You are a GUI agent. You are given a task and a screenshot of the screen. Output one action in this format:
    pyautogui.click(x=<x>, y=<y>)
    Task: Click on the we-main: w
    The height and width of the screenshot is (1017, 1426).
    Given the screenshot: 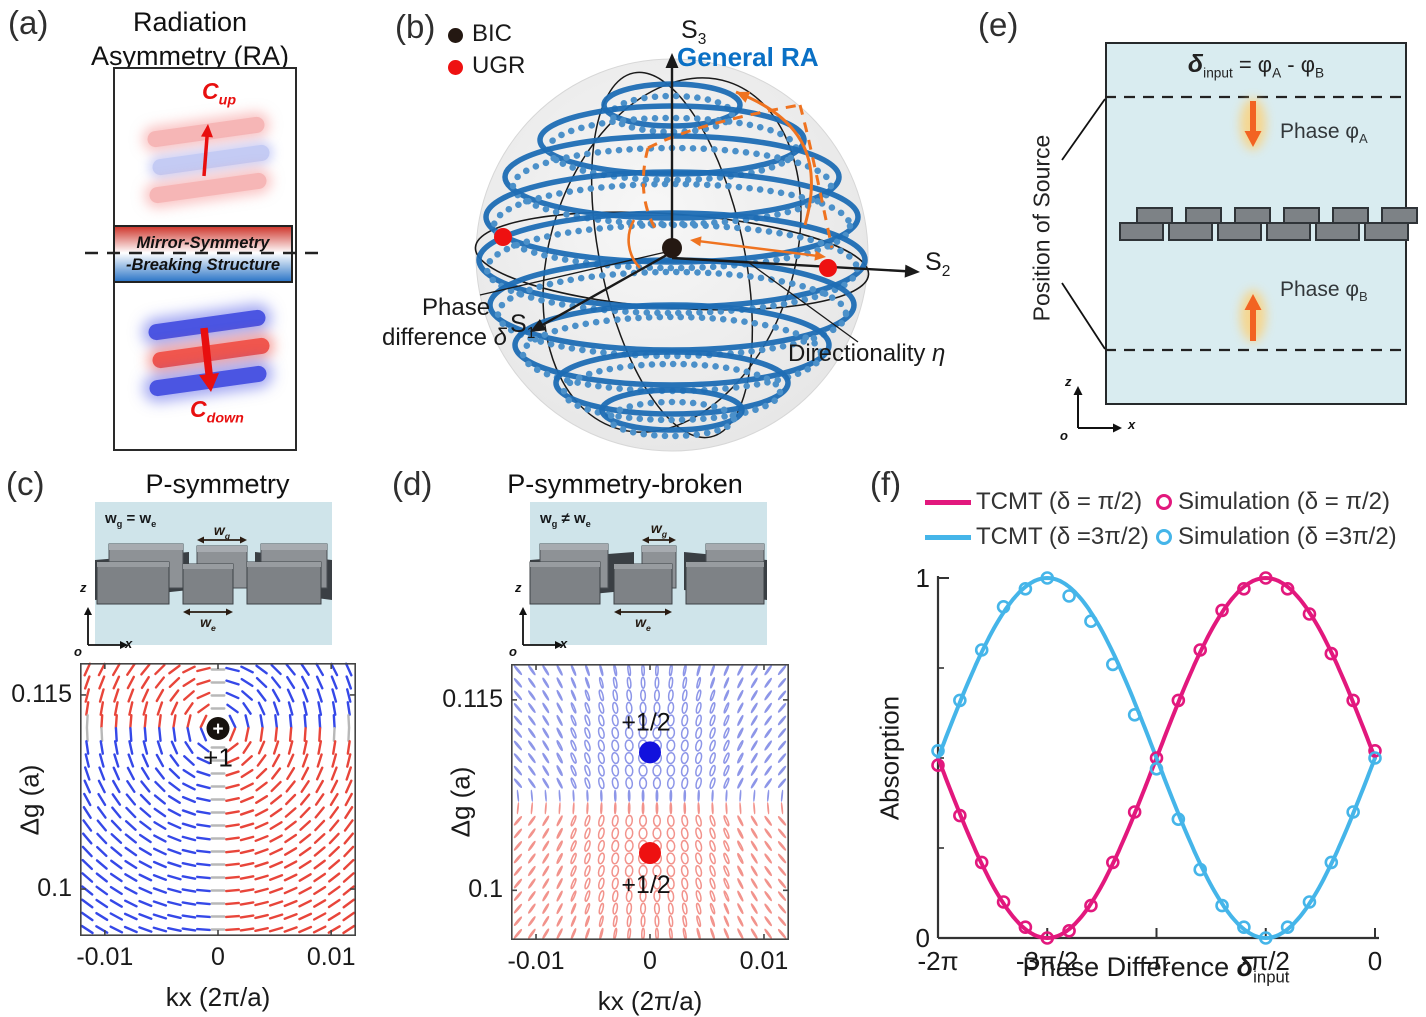 What is the action you would take?
    pyautogui.click(x=206, y=622)
    